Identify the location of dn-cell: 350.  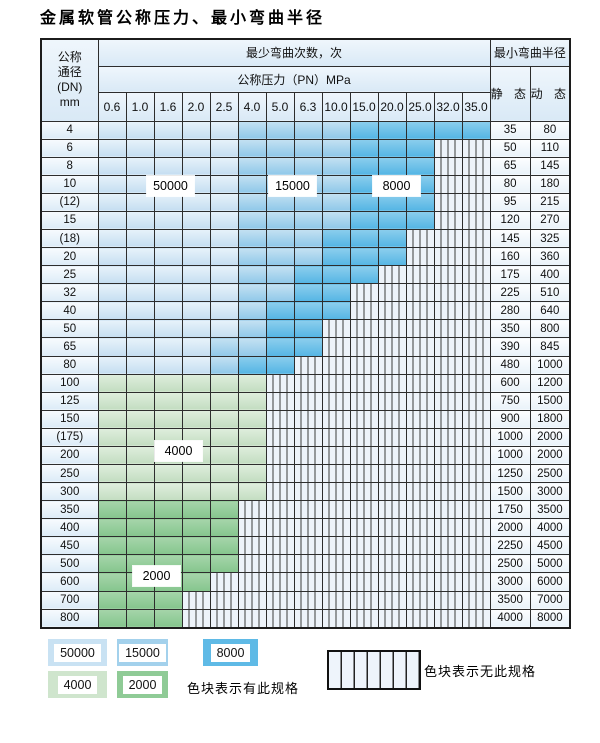
(69, 510).